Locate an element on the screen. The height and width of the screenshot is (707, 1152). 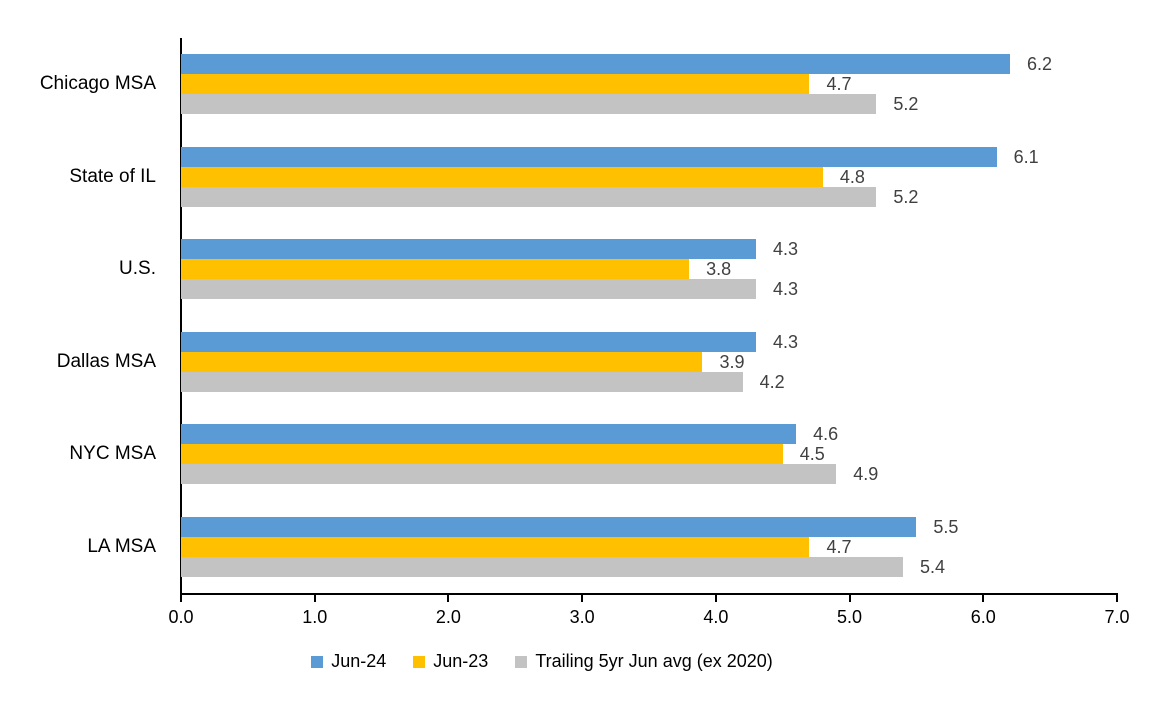
x-tick-label-5.0: 5.0 is located at coordinates (850, 617).